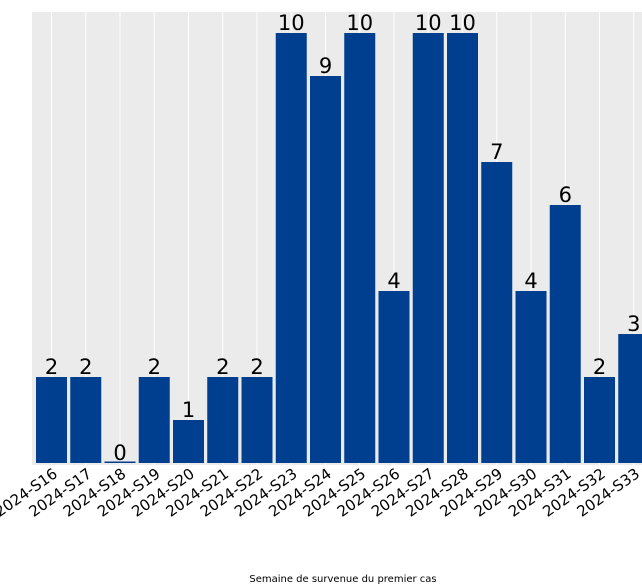  I want to click on data-label-2024-S16: 2, so click(51, 367).